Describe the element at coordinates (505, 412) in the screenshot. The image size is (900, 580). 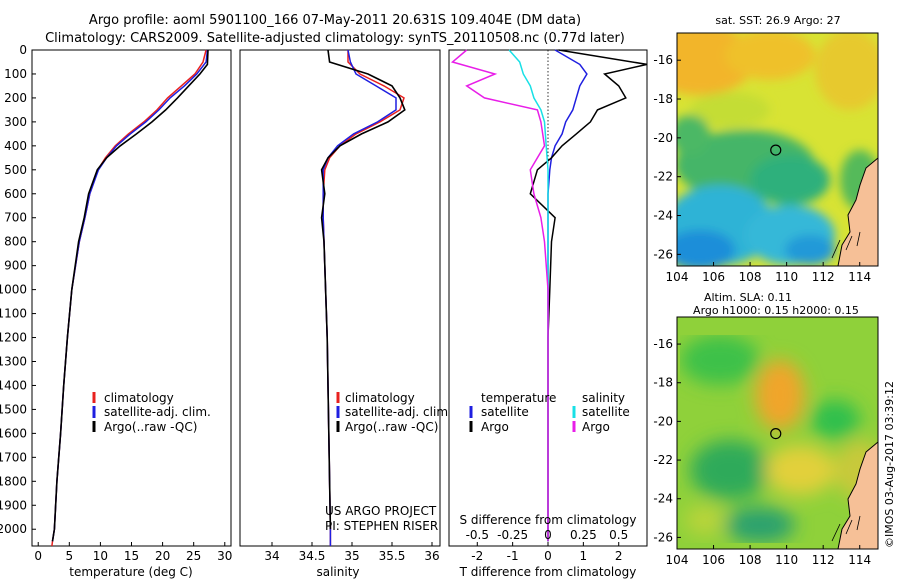
I see `legend-sat-t: satellite` at that location.